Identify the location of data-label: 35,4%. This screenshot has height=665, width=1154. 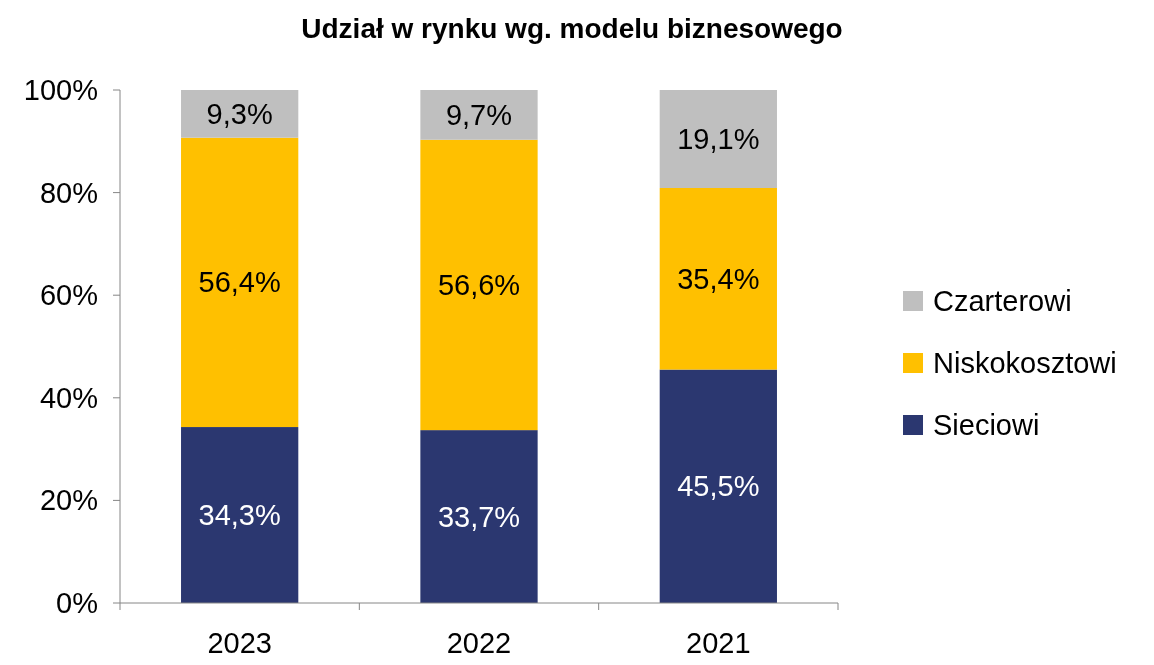
(718, 278).